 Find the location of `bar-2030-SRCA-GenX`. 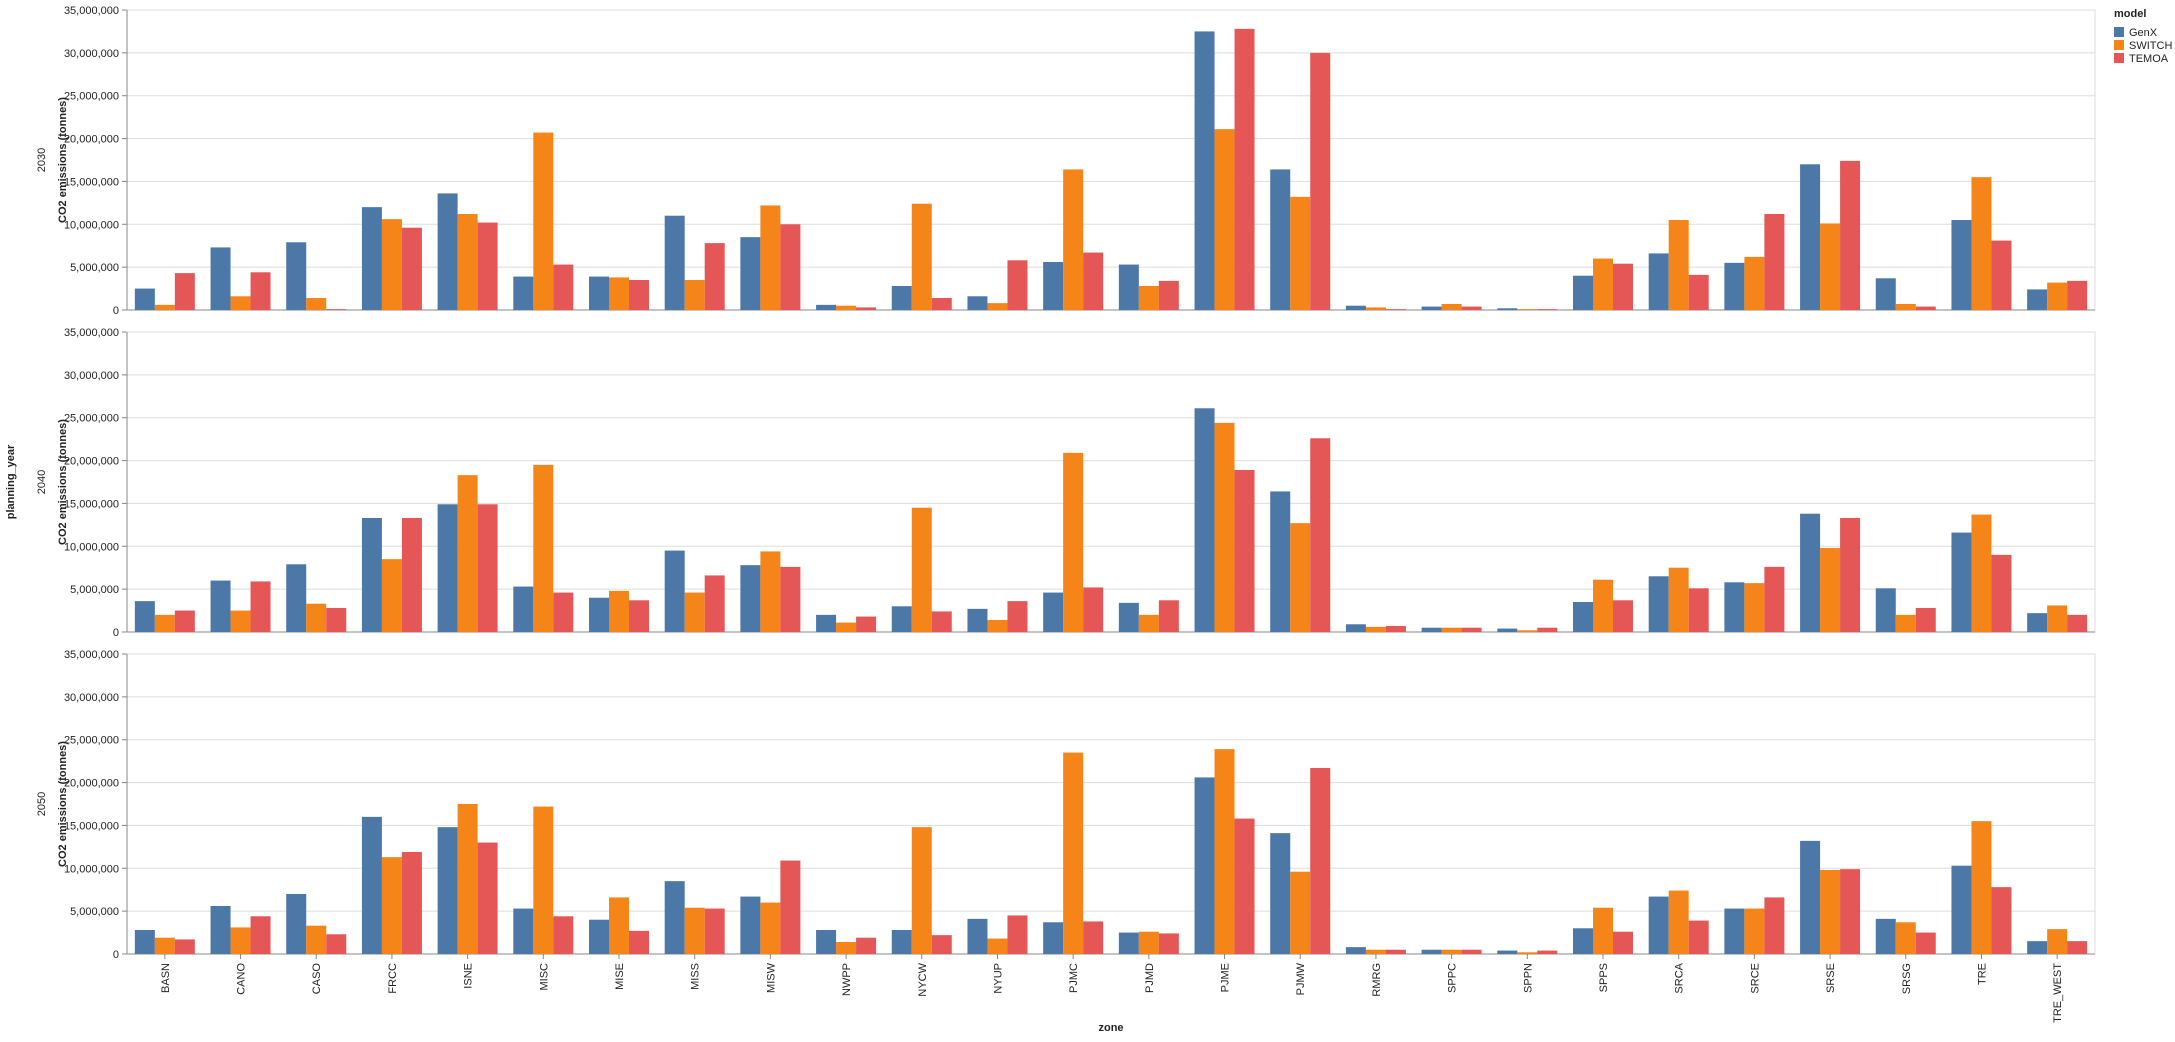

bar-2030-SRCA-GenX is located at coordinates (1658, 281).